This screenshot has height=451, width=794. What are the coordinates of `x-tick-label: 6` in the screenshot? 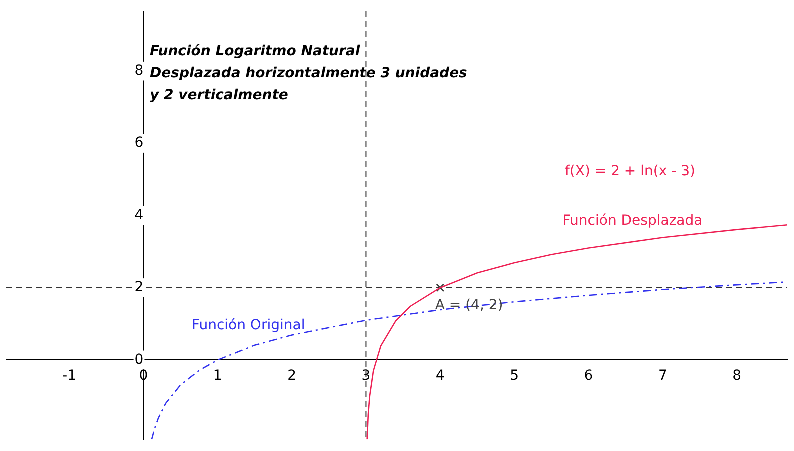 It's located at (589, 376).